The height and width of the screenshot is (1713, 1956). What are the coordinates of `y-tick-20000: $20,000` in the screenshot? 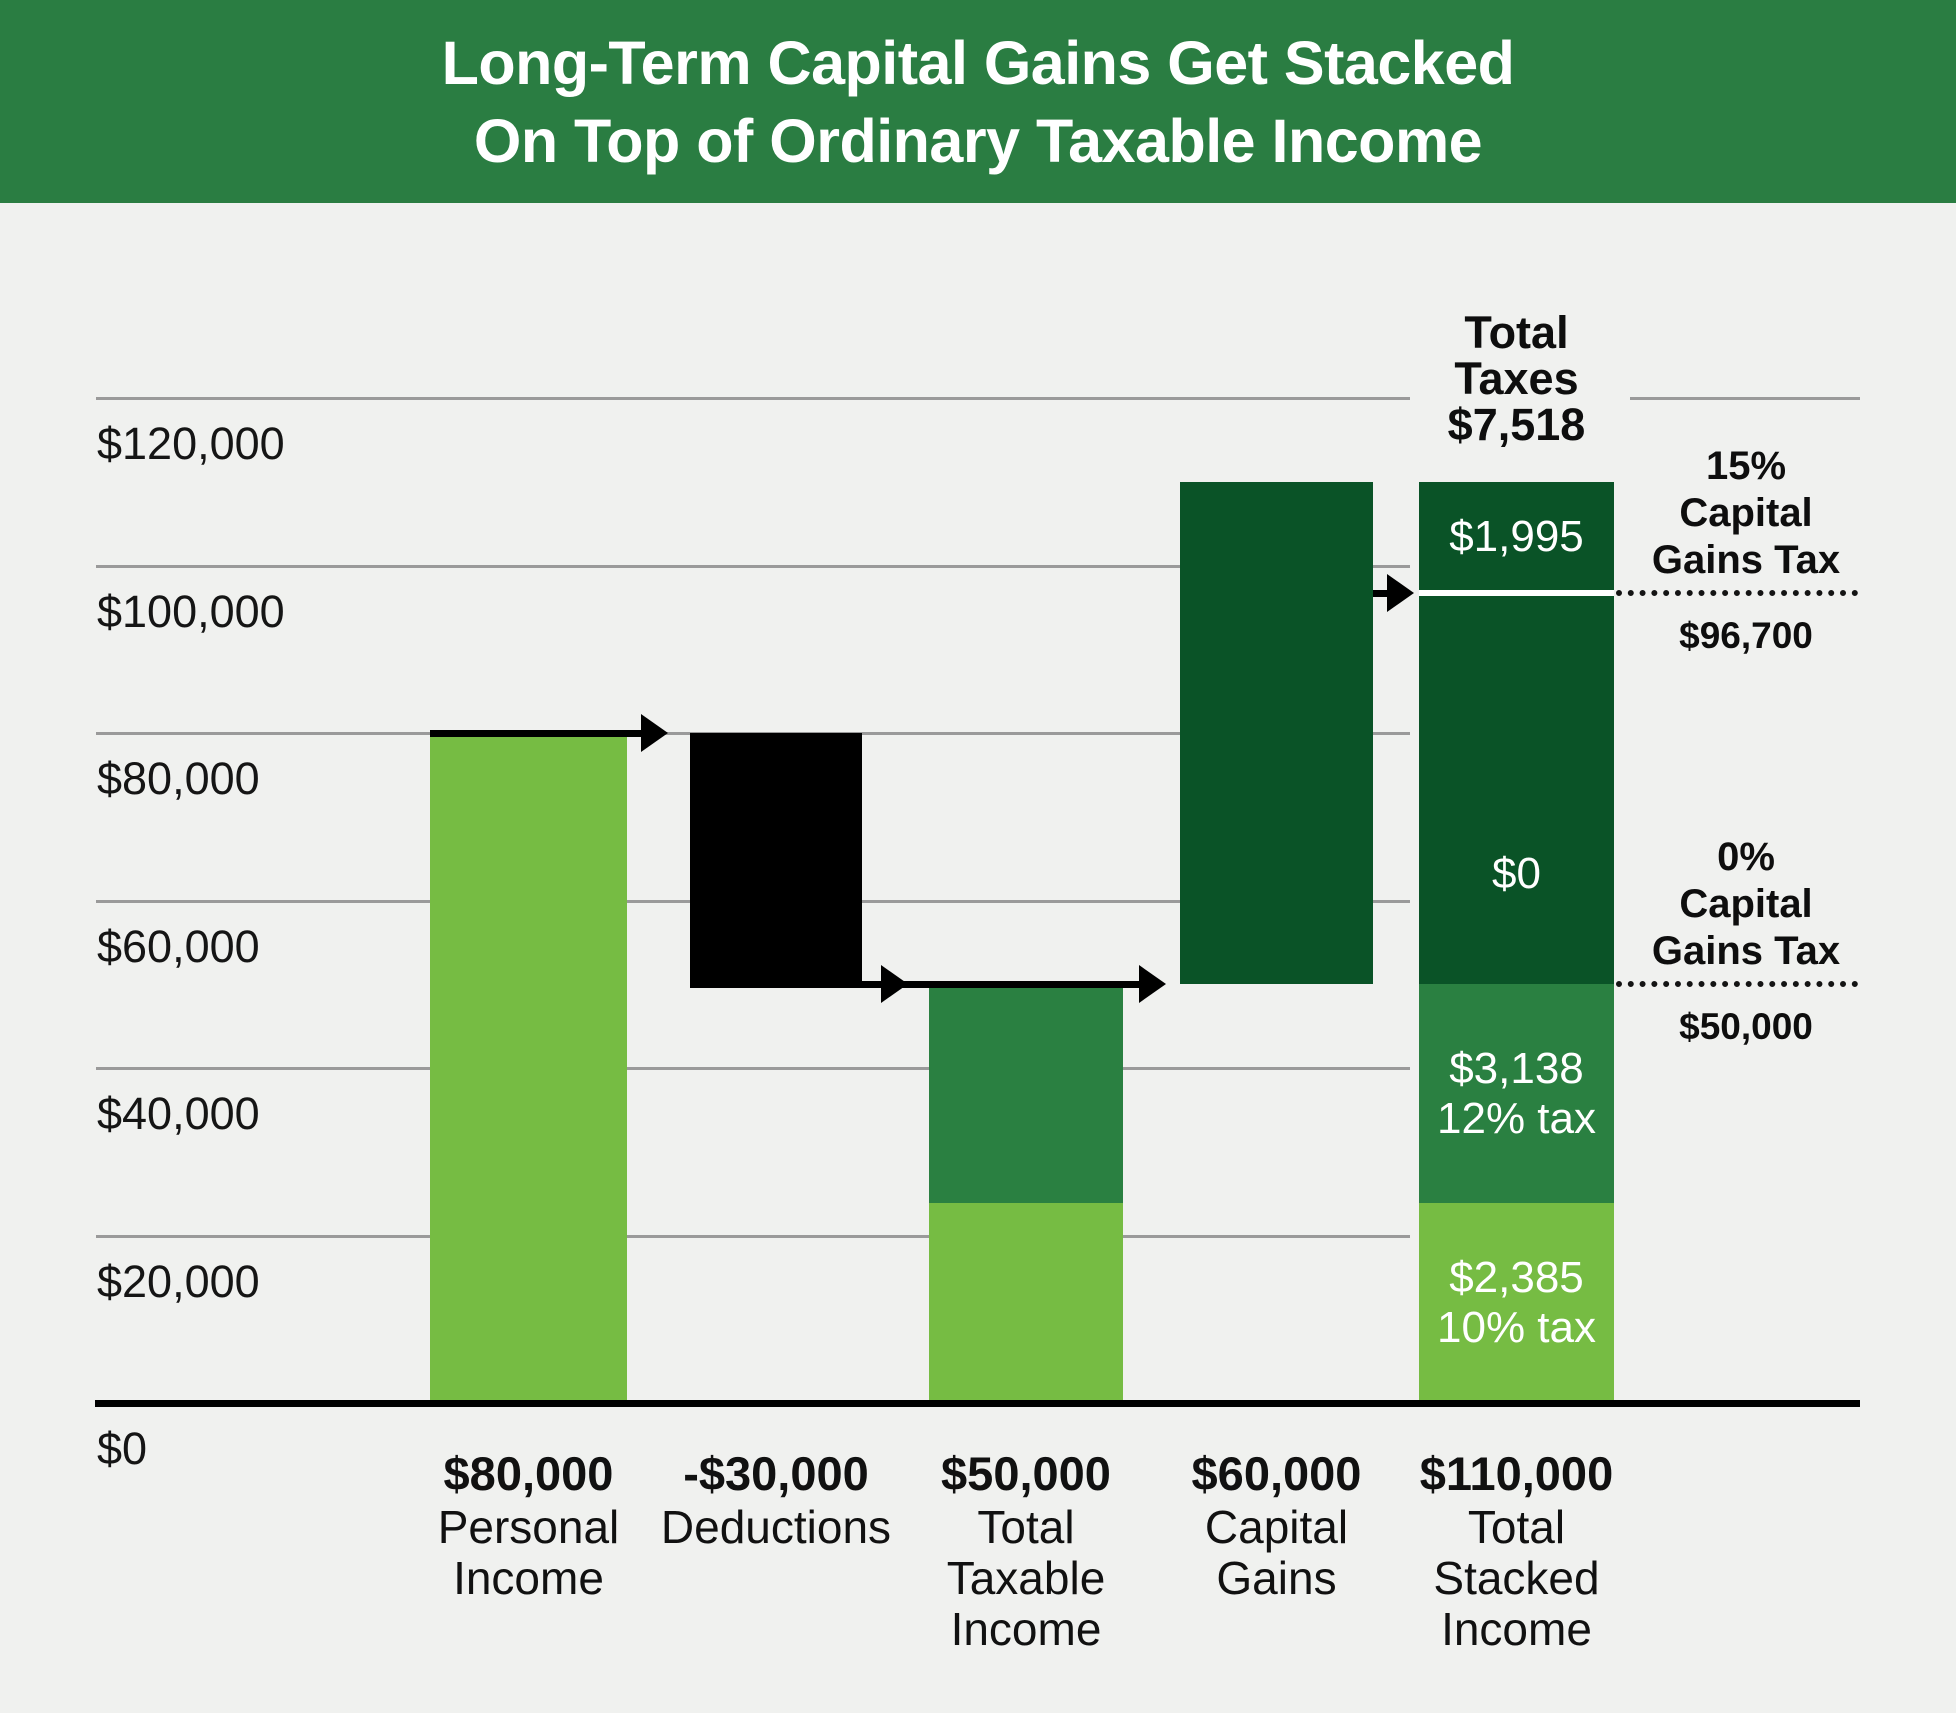 It's located at (178, 1281).